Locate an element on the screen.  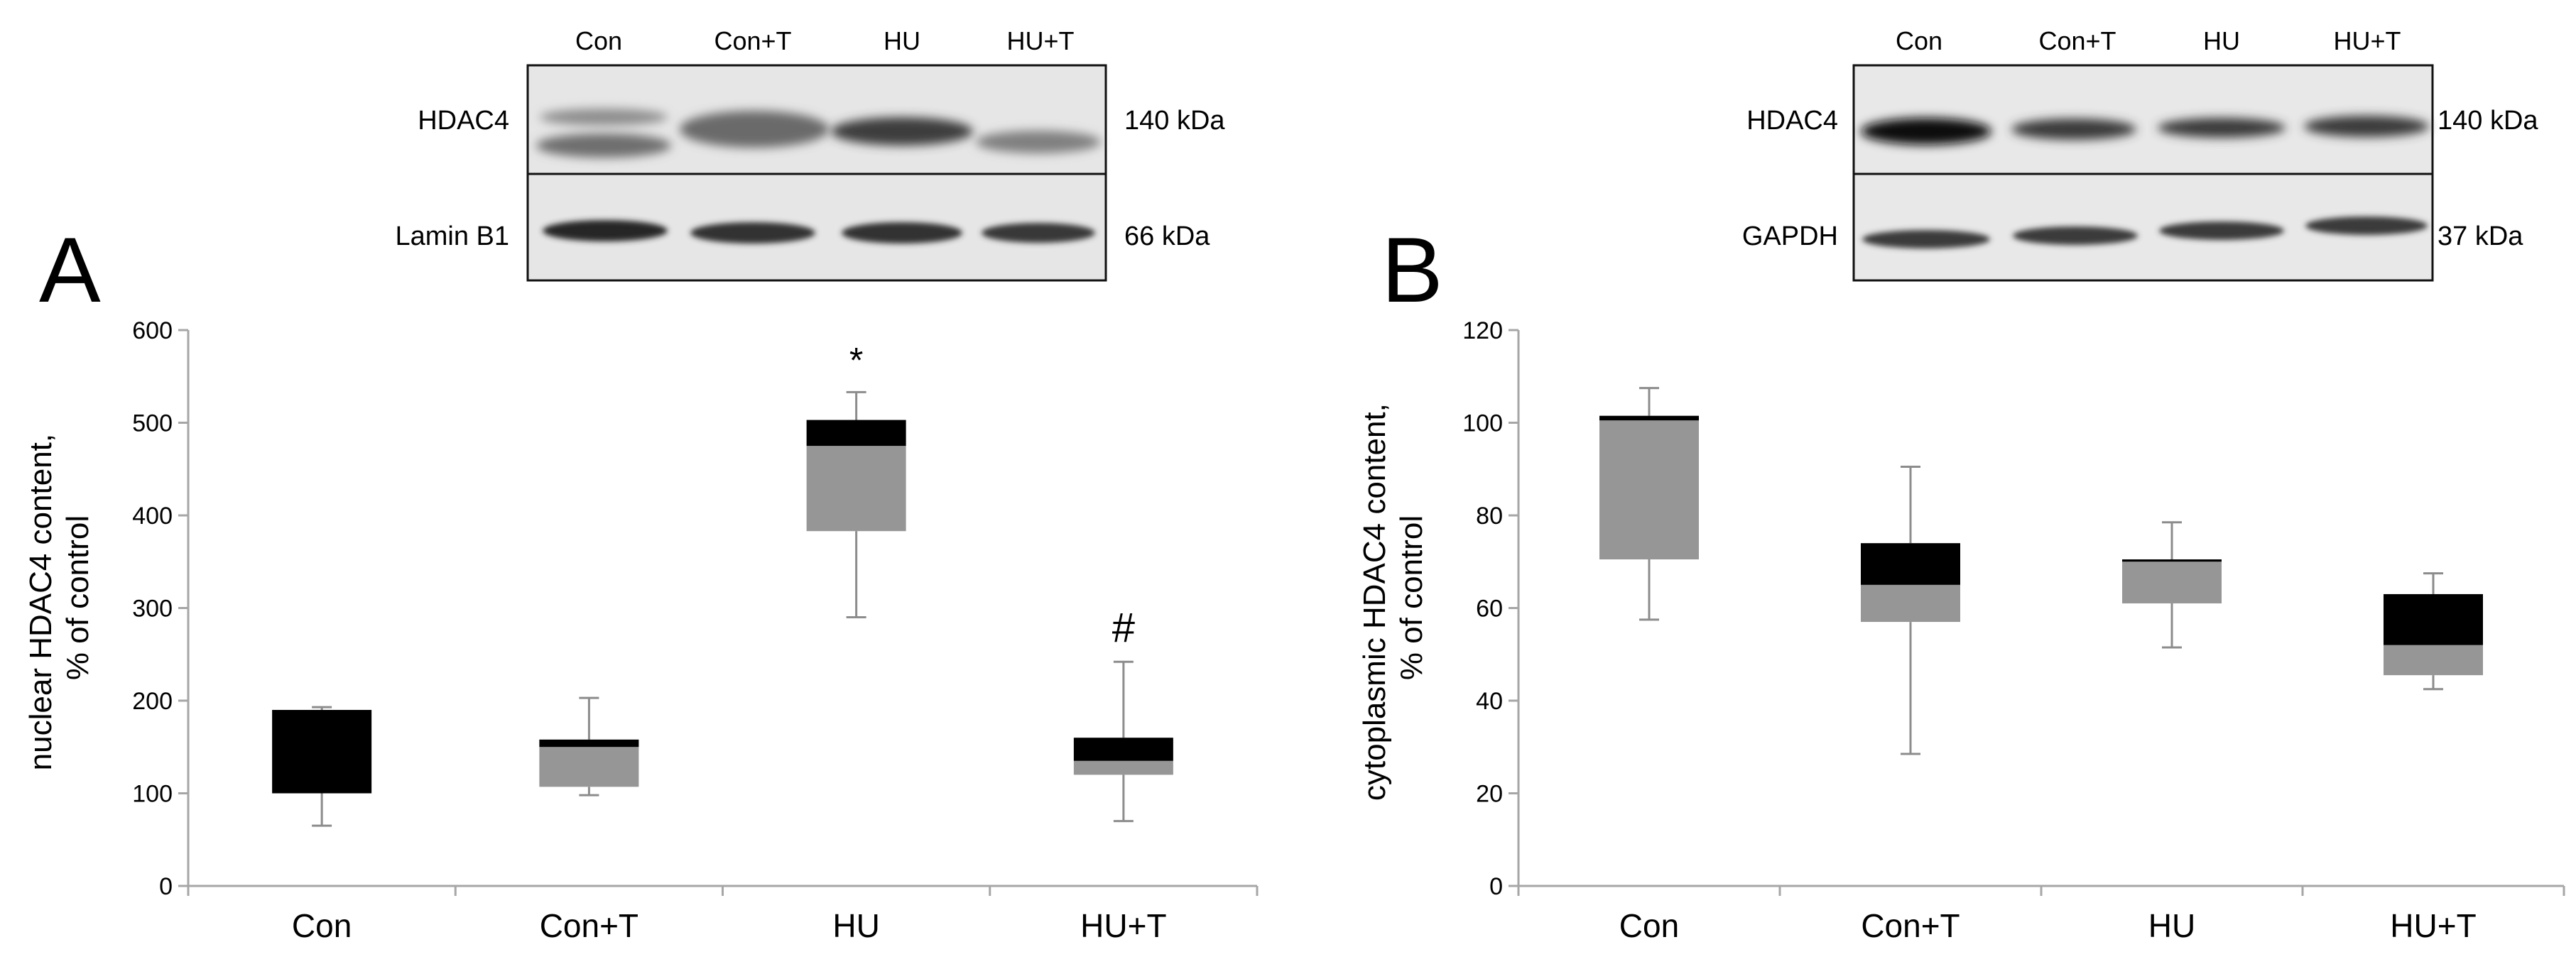
y-tick-label: 60 is located at coordinates (1489, 610).